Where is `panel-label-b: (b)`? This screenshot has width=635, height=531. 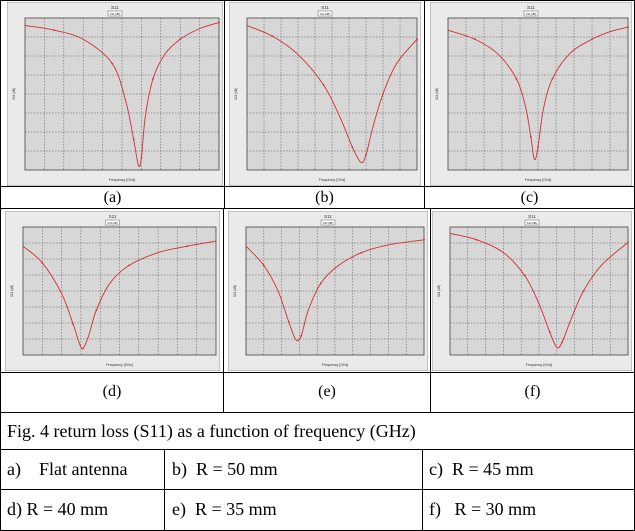
panel-label-b: (b) is located at coordinates (324, 197).